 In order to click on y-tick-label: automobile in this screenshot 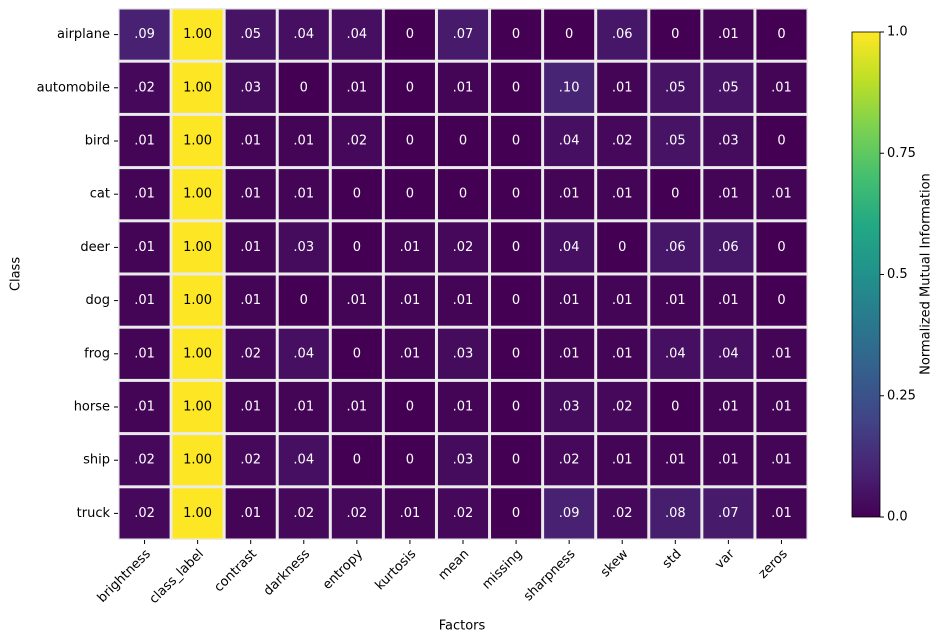, I will do `click(73, 87)`.